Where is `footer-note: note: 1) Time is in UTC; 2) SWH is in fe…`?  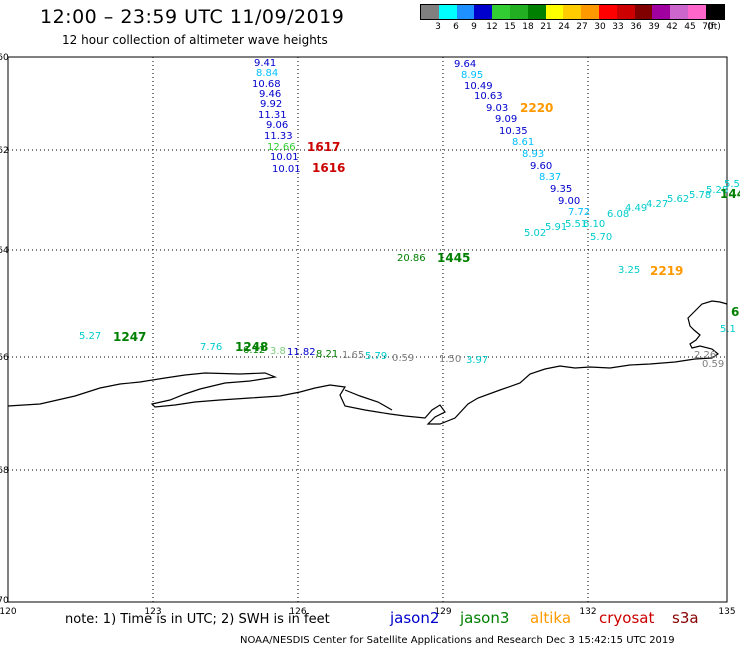 footer-note: note: 1) Time is in UTC; 2) SWH is in fe… is located at coordinates (197, 619).